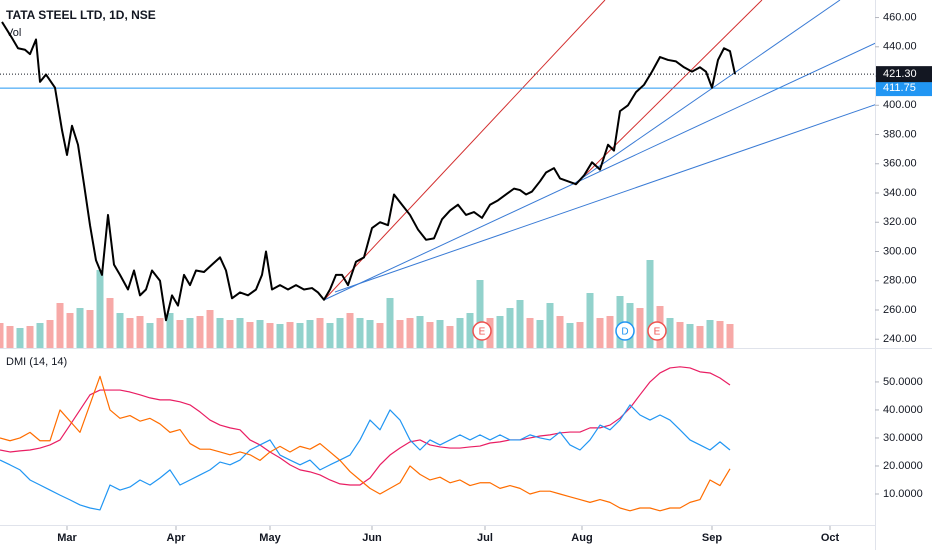 The width and height of the screenshot is (932, 550). What do you see at coordinates (903, 494) in the screenshot?
I see `y-tick-label: 10.0000` at bounding box center [903, 494].